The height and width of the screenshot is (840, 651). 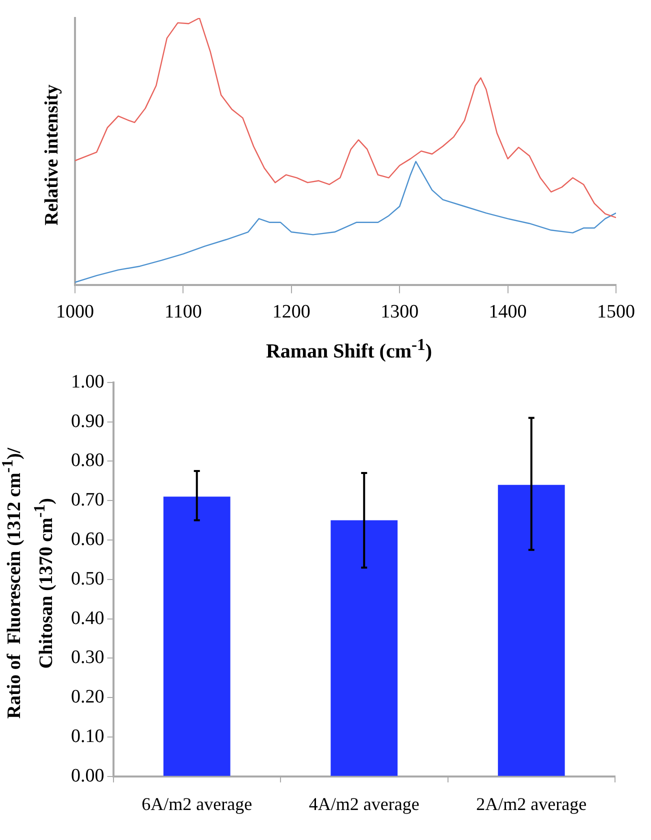 What do you see at coordinates (87, 775) in the screenshot?
I see `y-tick-label: 0.00` at bounding box center [87, 775].